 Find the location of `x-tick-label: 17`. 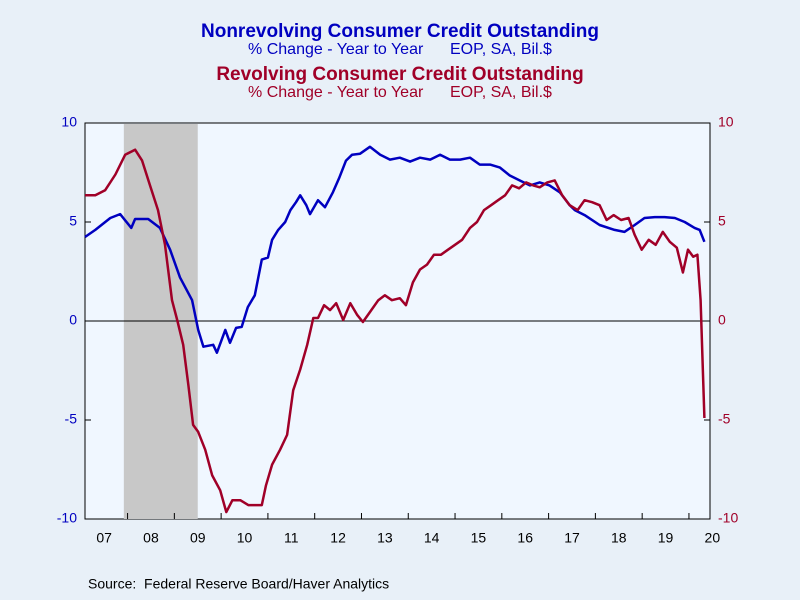

x-tick-label: 17 is located at coordinates (572, 538).